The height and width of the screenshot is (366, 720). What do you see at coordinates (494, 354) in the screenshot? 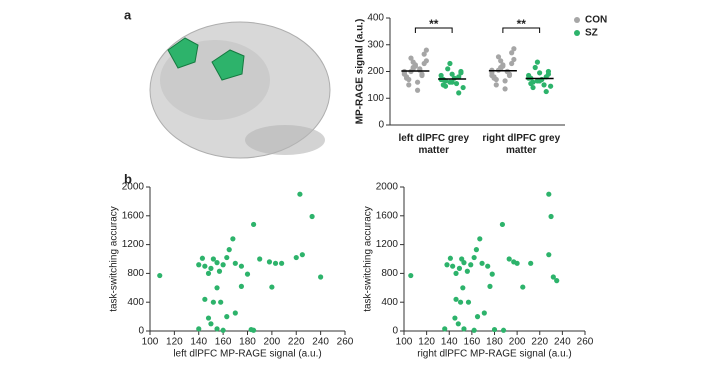
I see `x-axis-label: right dlPFC MP-RAGE signal (a.u.)` at bounding box center [494, 354].